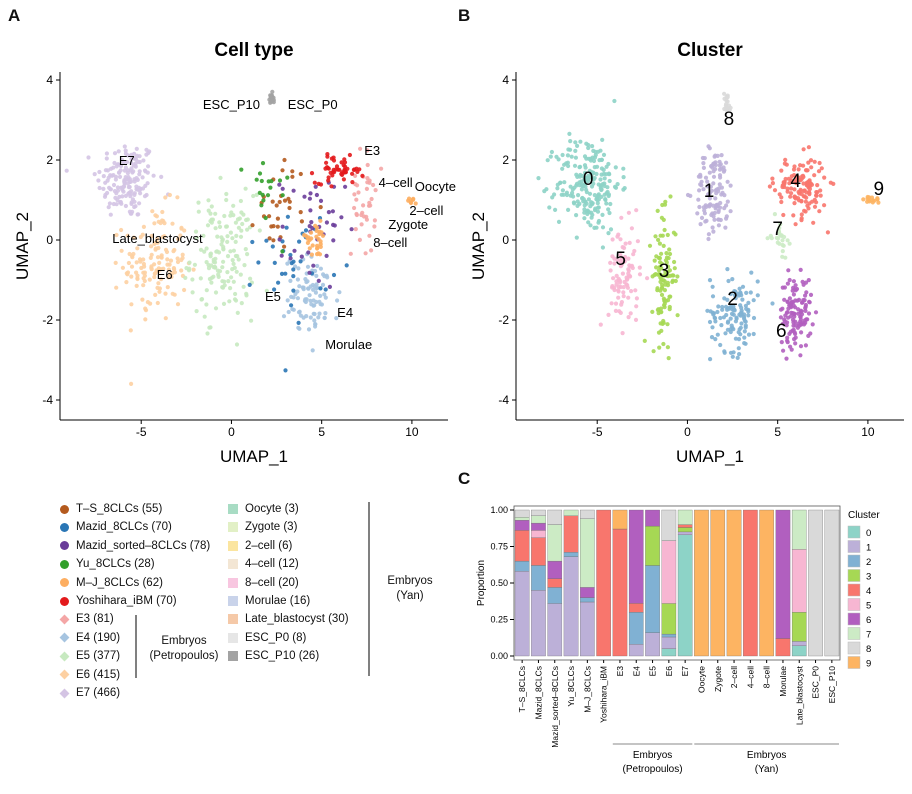 The image size is (912, 794). I want to click on point-Oocyte, so click(415, 203).